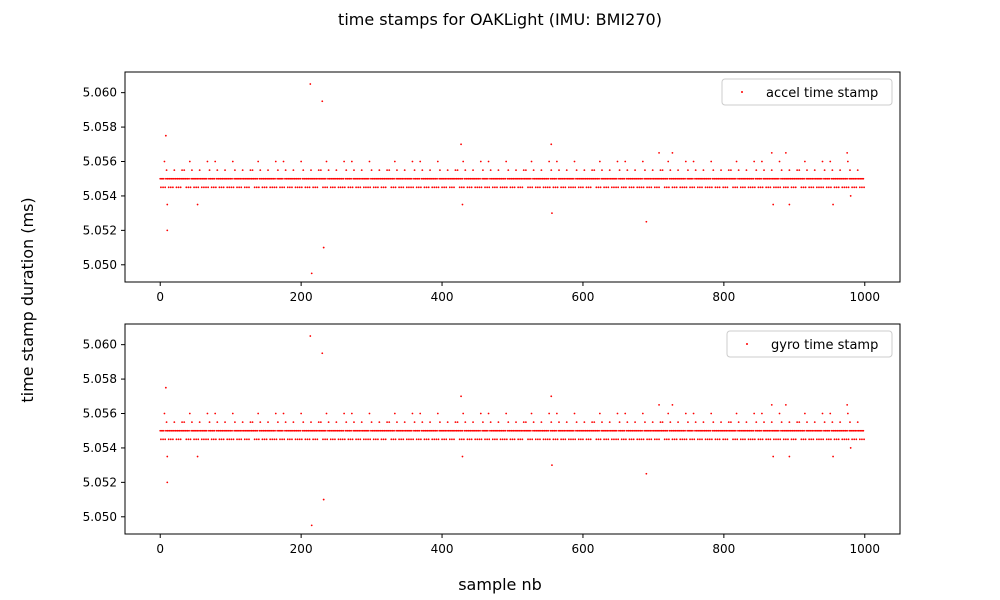  I want to click on x-tick-label: 0, so click(160, 297).